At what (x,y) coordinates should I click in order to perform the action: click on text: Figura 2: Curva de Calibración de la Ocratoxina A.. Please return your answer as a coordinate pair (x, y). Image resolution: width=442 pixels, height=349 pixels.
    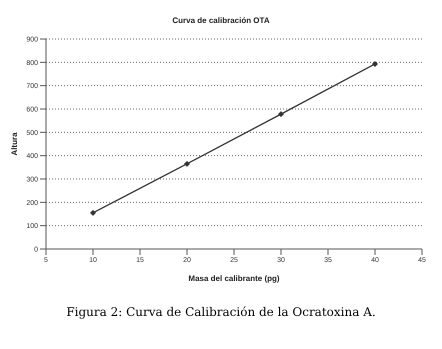
    Looking at the image, I should click on (221, 312).